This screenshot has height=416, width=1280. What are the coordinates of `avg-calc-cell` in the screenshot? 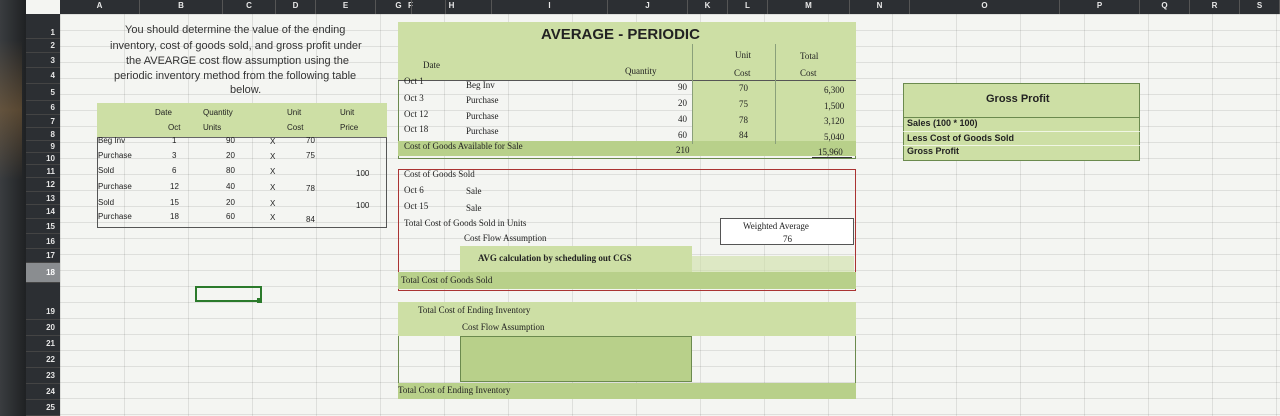 It's located at (576, 259).